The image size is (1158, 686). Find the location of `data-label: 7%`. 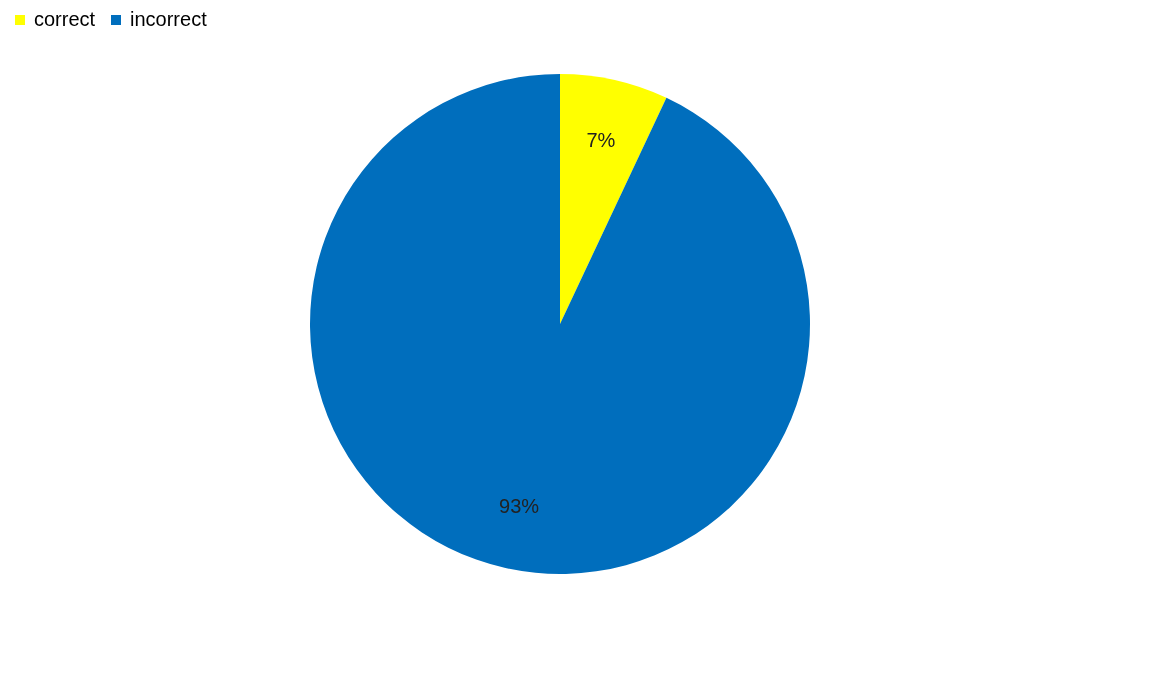

data-label: 7% is located at coordinates (601, 140).